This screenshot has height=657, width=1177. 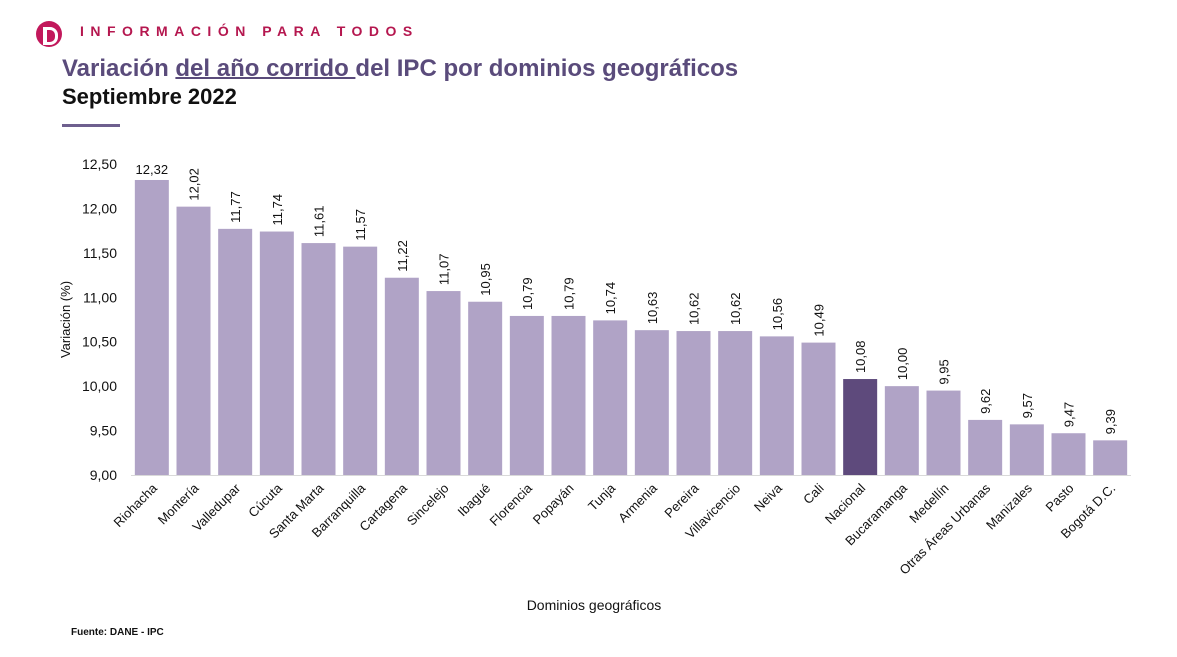 What do you see at coordinates (1027, 405) in the screenshot?
I see `data-label: 9,57` at bounding box center [1027, 405].